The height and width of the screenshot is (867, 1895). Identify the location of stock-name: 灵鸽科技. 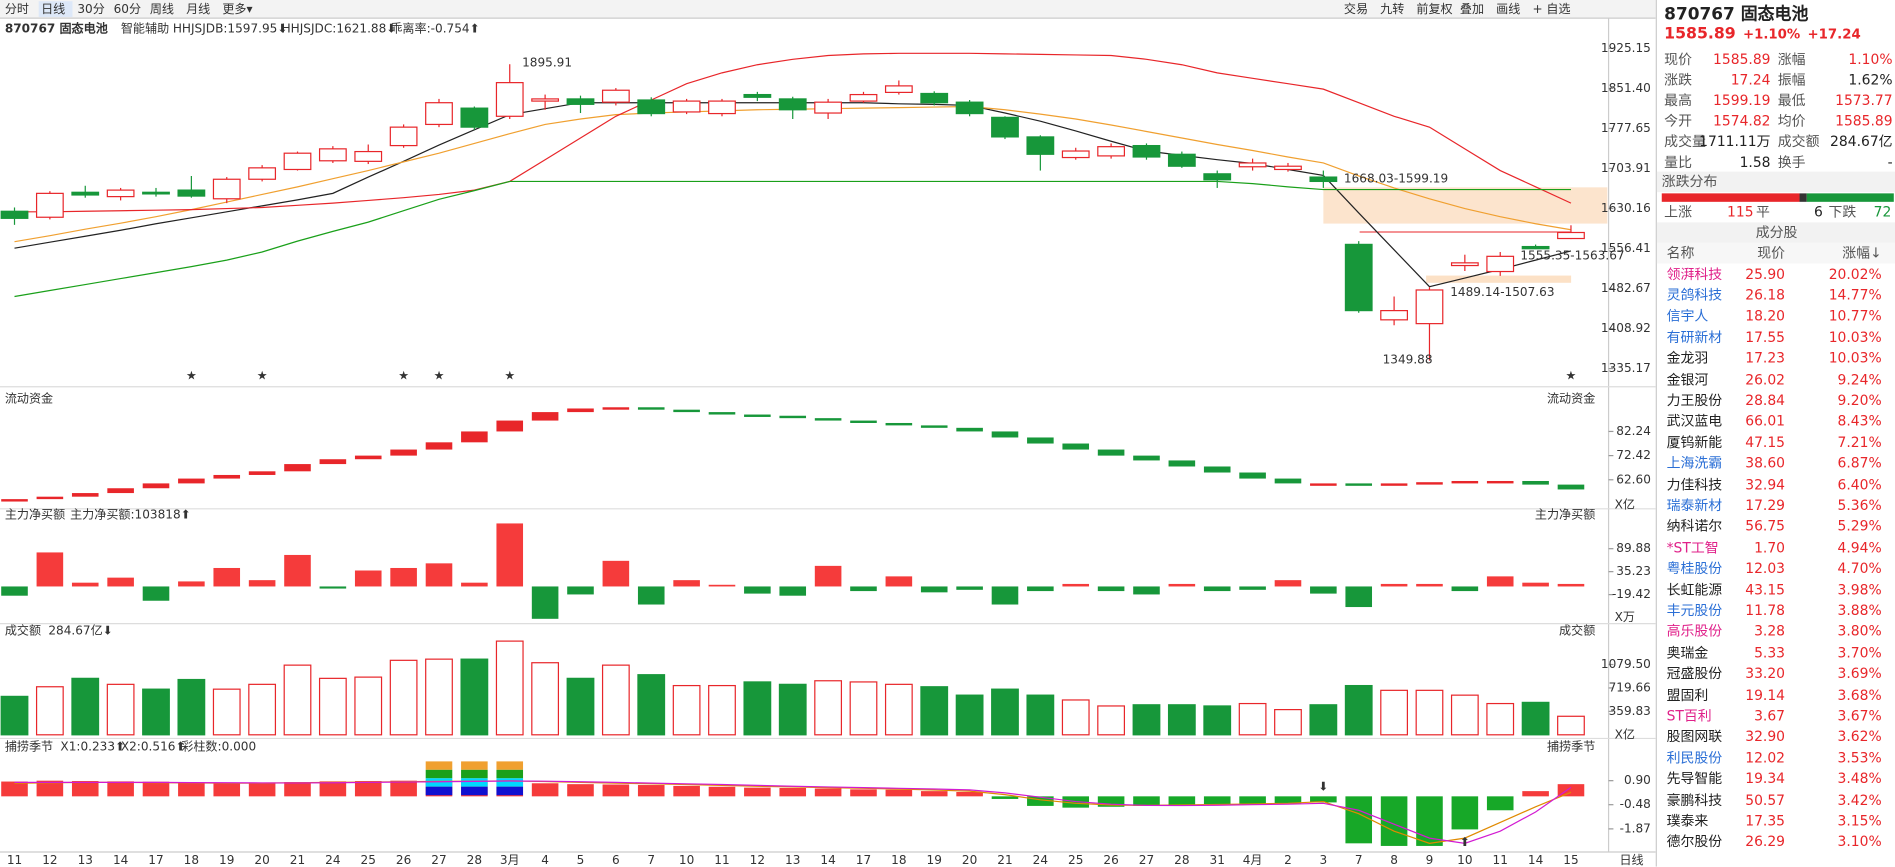
(1694, 295).